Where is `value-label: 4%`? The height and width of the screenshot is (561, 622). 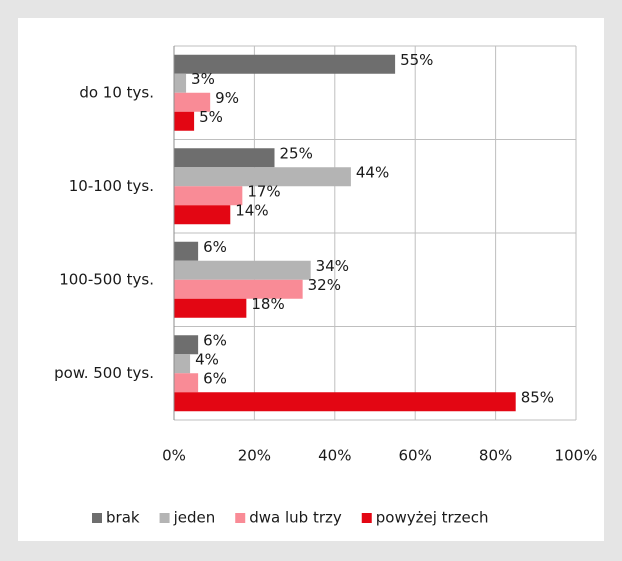 value-label: 4% is located at coordinates (207, 359).